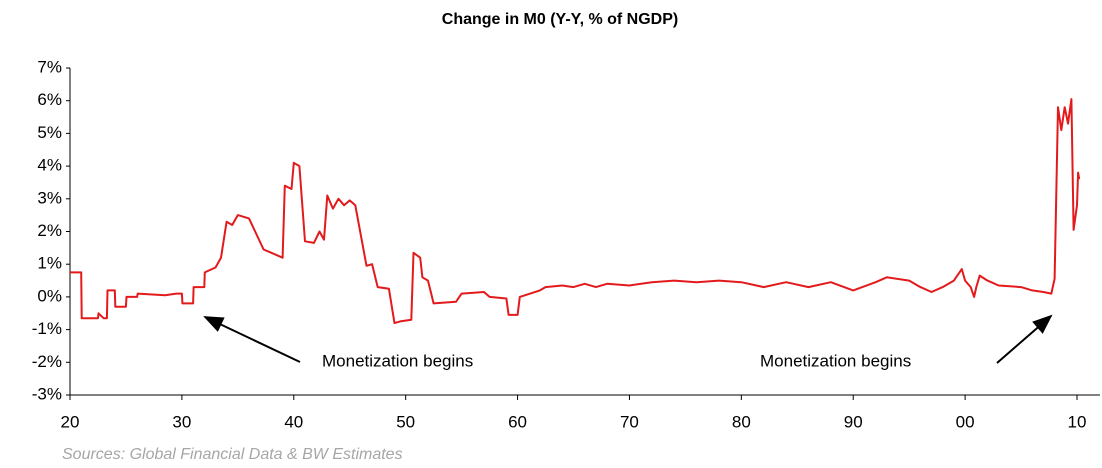 The width and height of the screenshot is (1102, 468). Describe the element at coordinates (181, 421) in the screenshot. I see `x-tick-label: 30` at that location.